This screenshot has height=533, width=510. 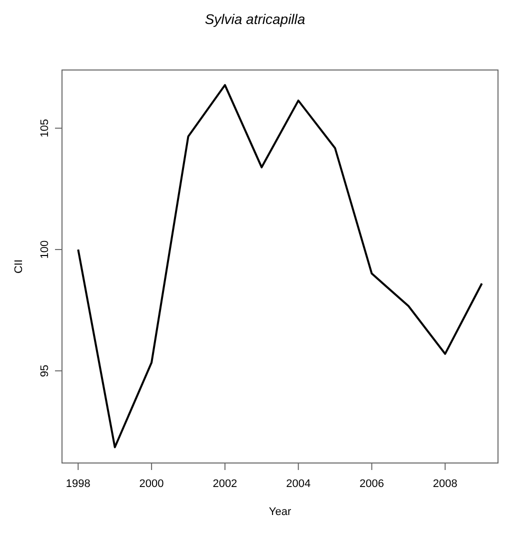 I want to click on x-tick-label: 1998, so click(x=78, y=484).